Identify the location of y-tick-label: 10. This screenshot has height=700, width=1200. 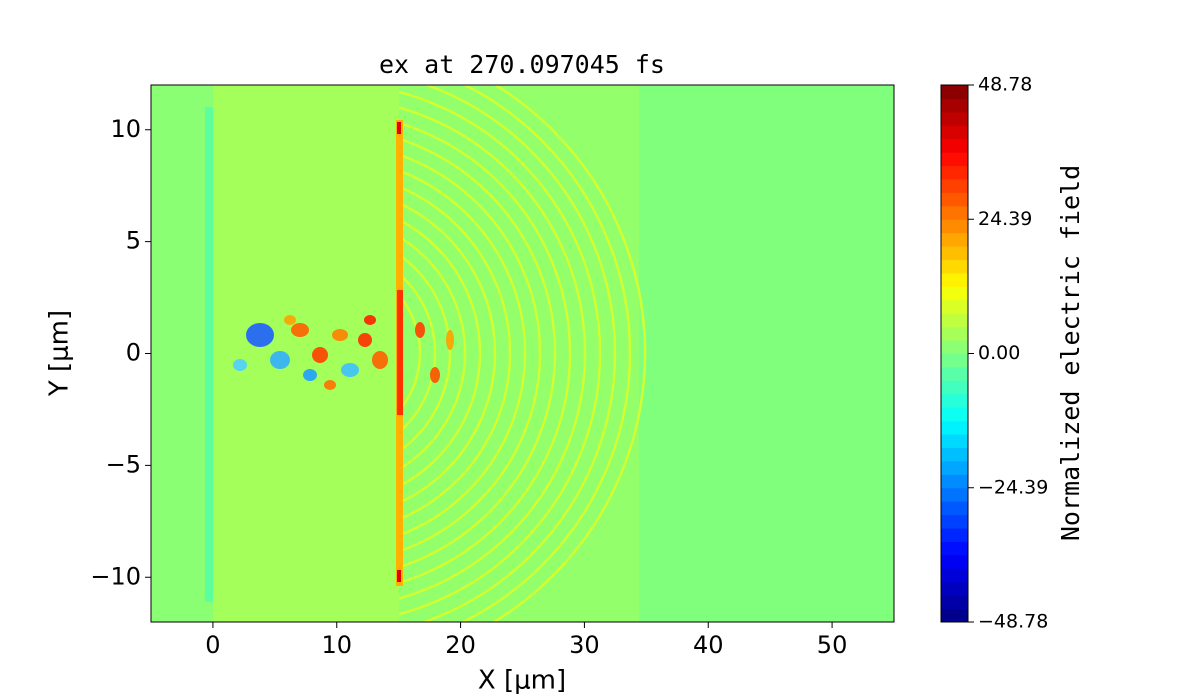
(125, 129).